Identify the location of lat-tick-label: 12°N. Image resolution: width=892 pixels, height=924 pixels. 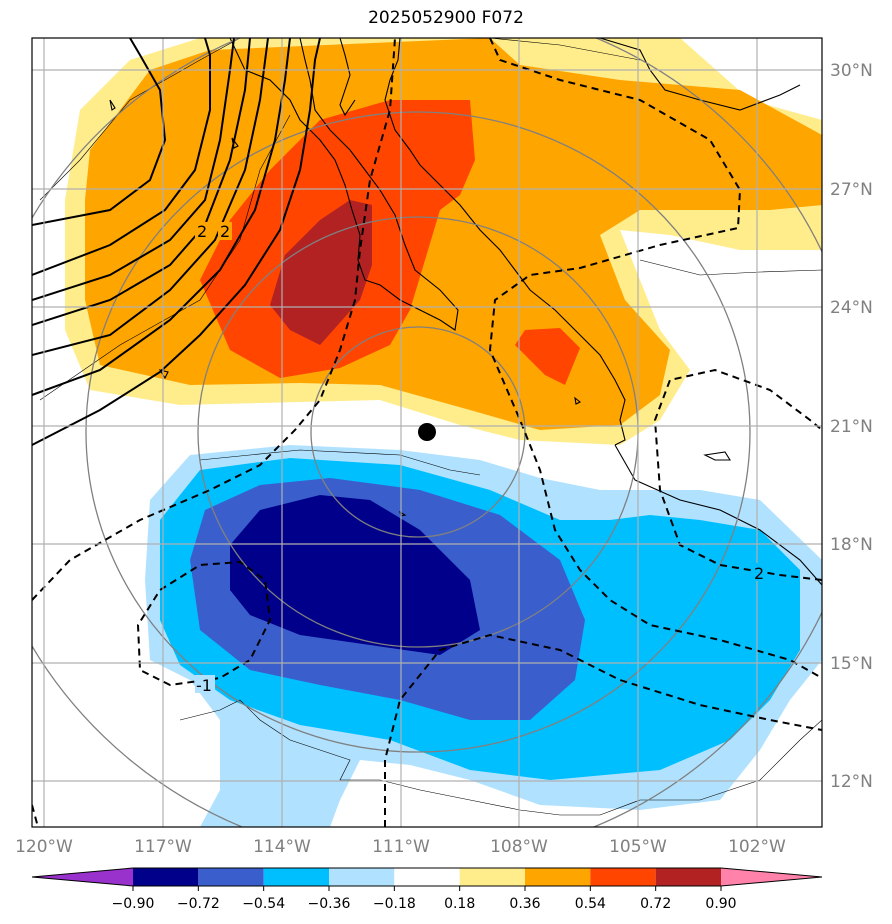
(851, 782).